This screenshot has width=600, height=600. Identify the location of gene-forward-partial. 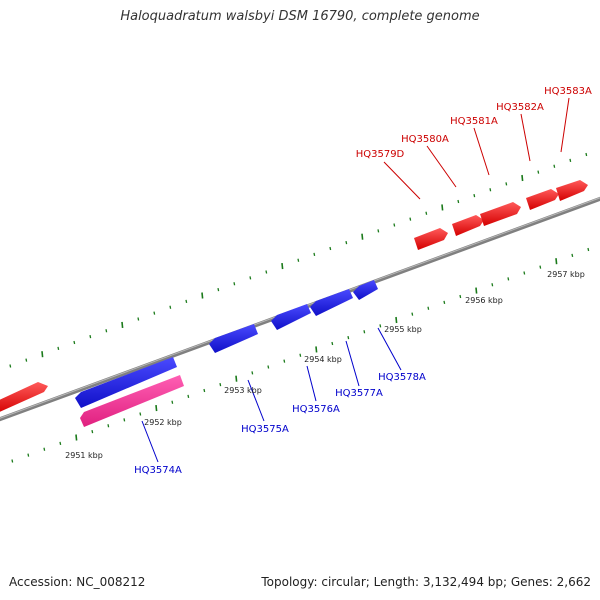
(24, 398).